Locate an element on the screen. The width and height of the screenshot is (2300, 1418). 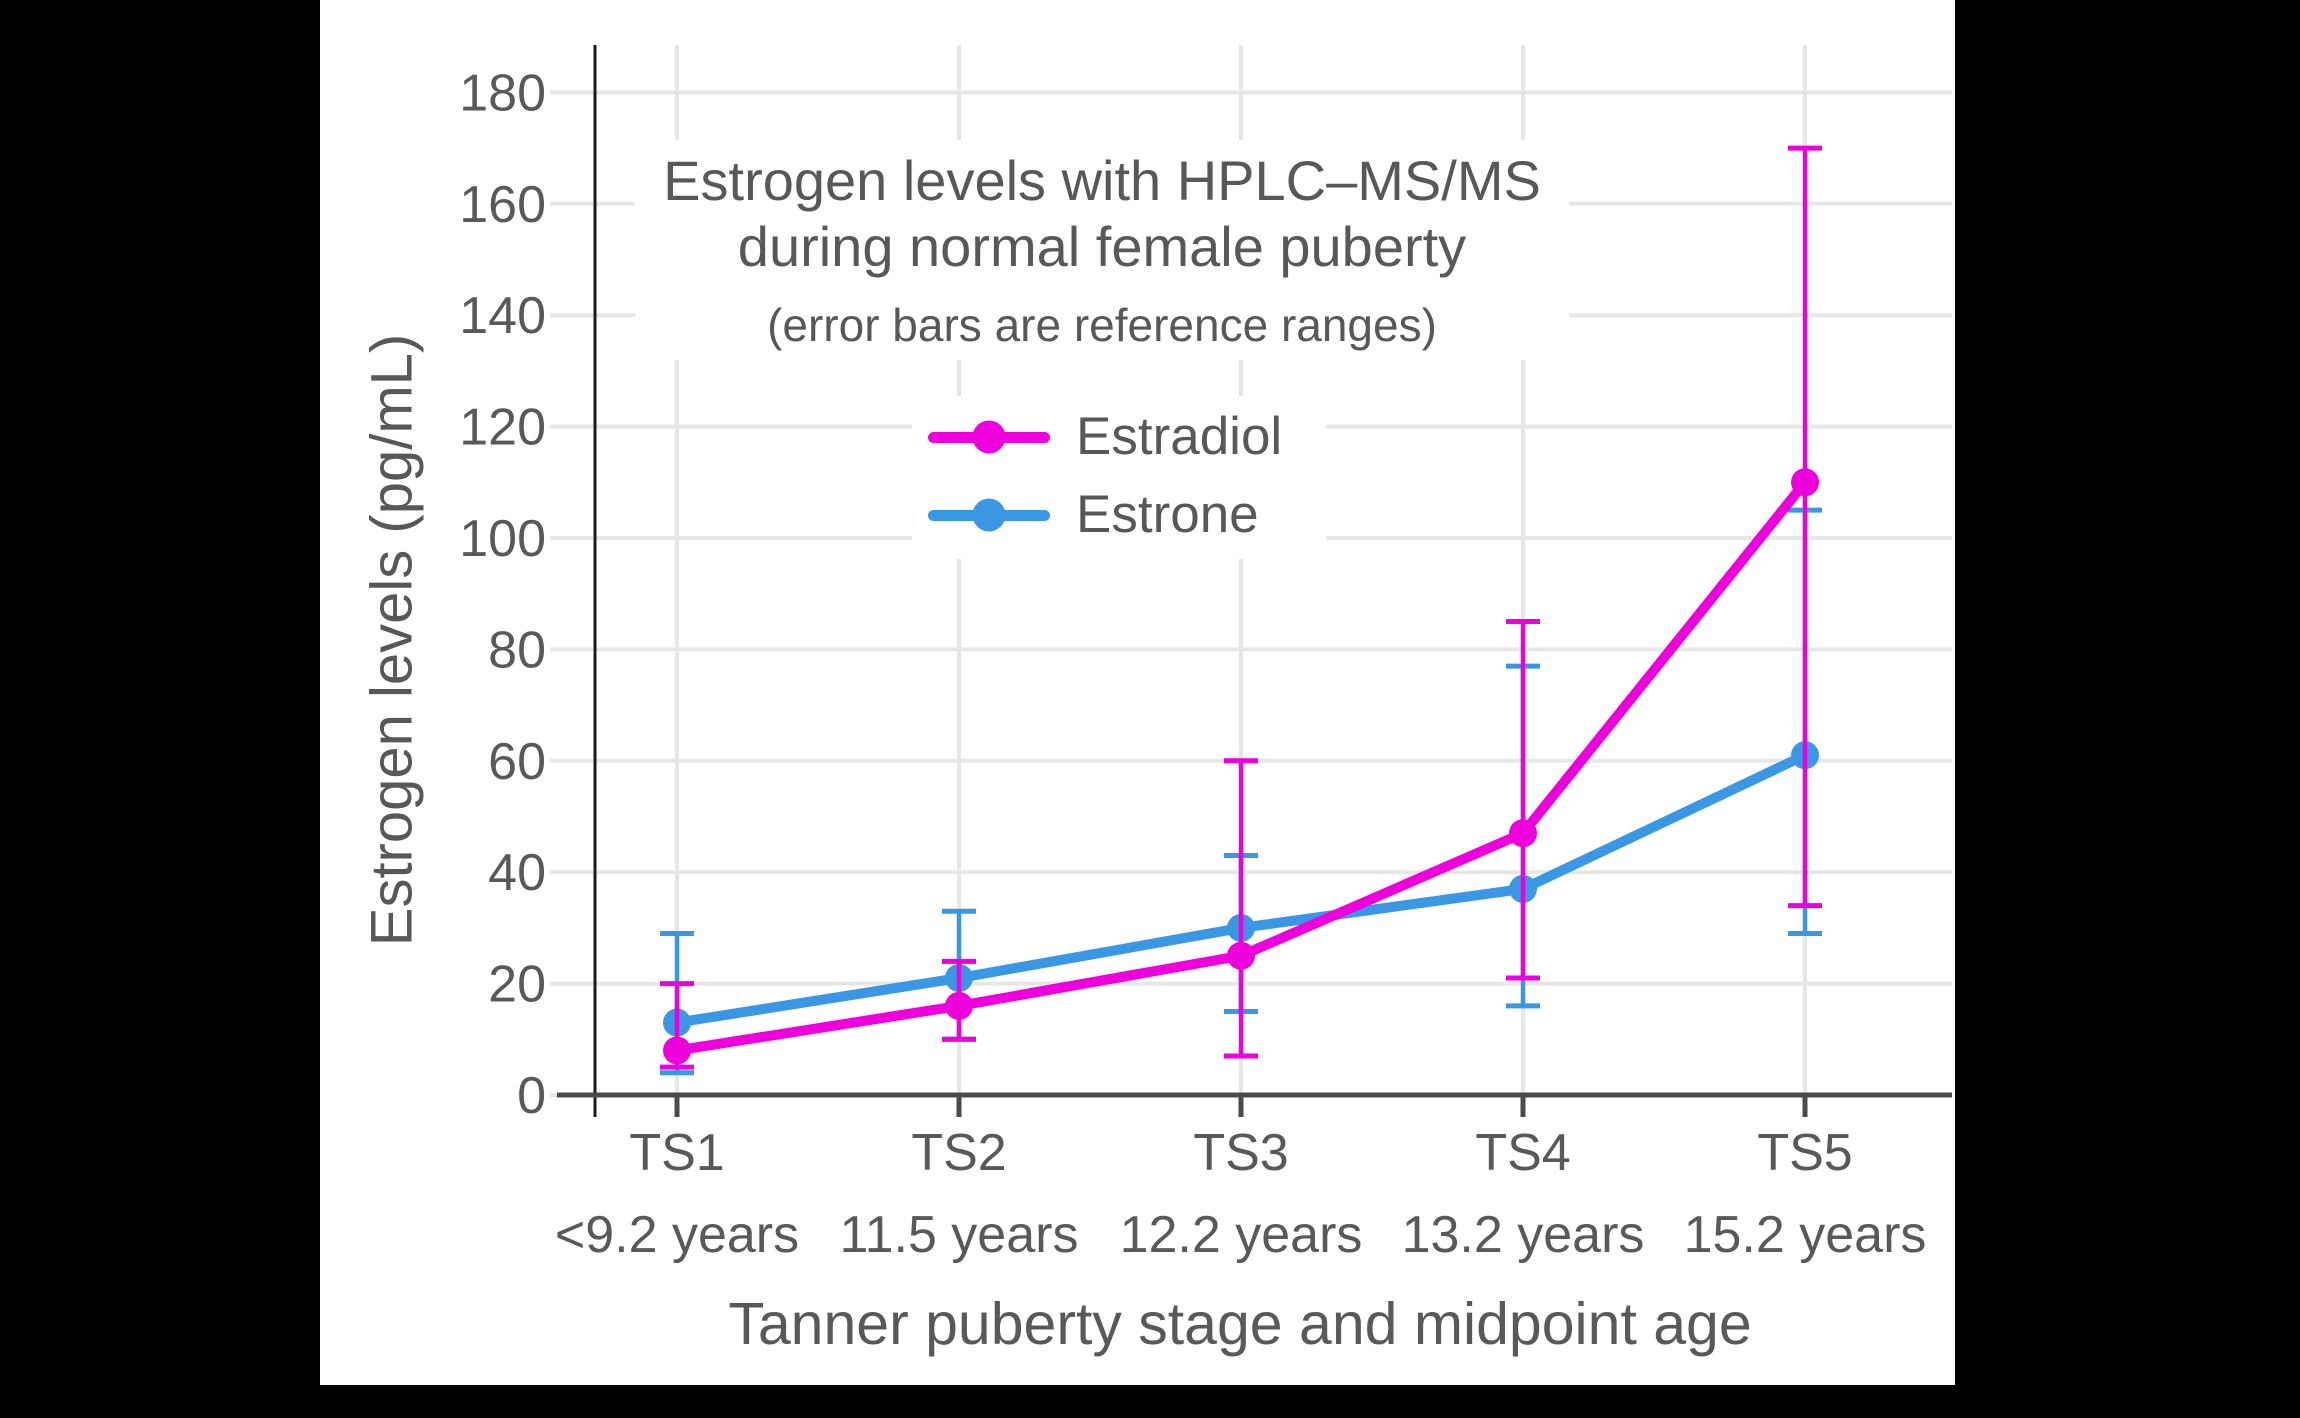
y-axis-title: Estrogen levels (pg/mL) is located at coordinates (392, 640).